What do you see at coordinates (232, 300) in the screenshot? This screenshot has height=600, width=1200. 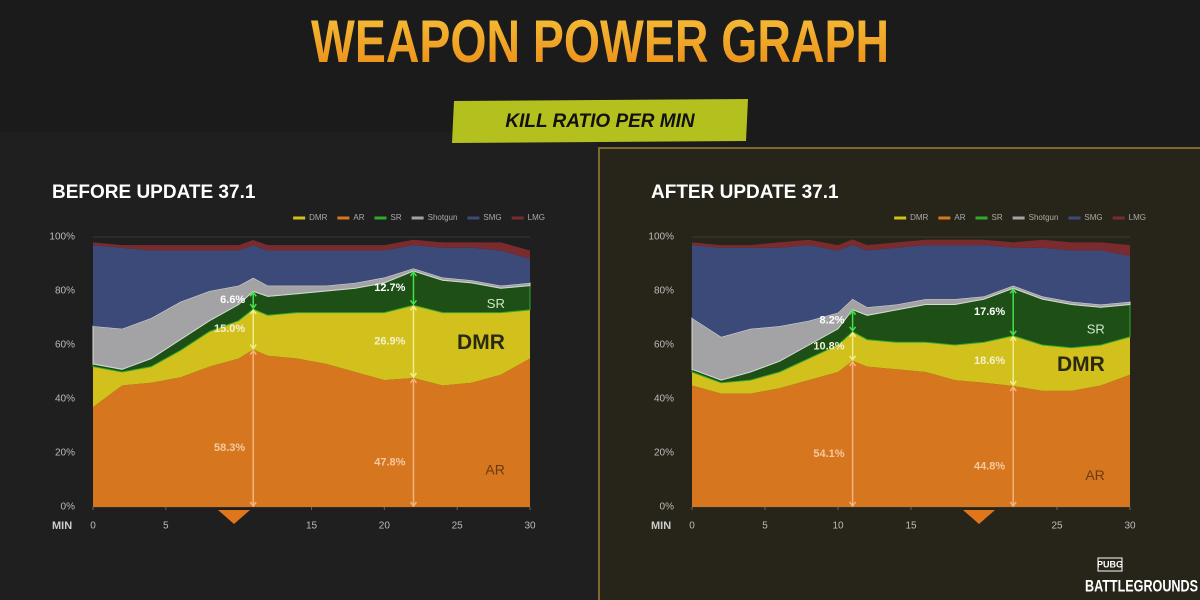 I see `value-label: 6.6%` at bounding box center [232, 300].